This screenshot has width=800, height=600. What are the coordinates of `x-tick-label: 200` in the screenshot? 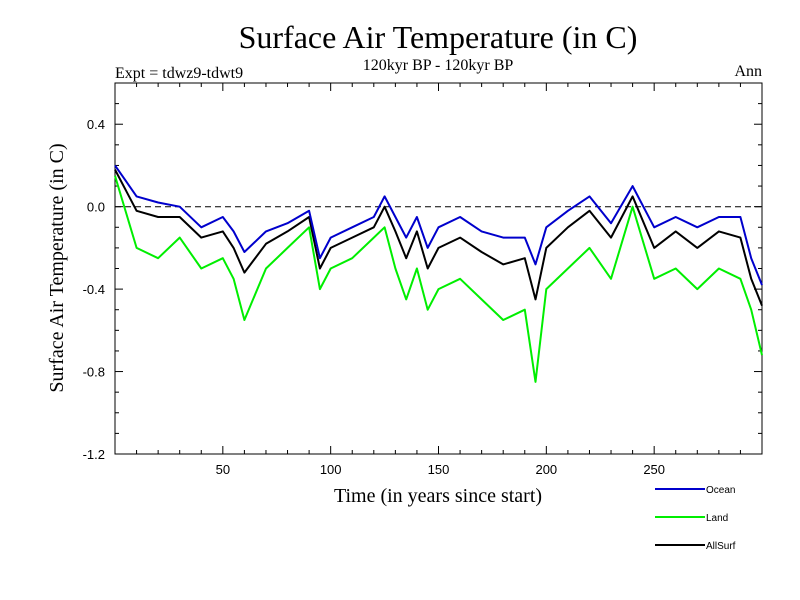 It's located at (546, 469).